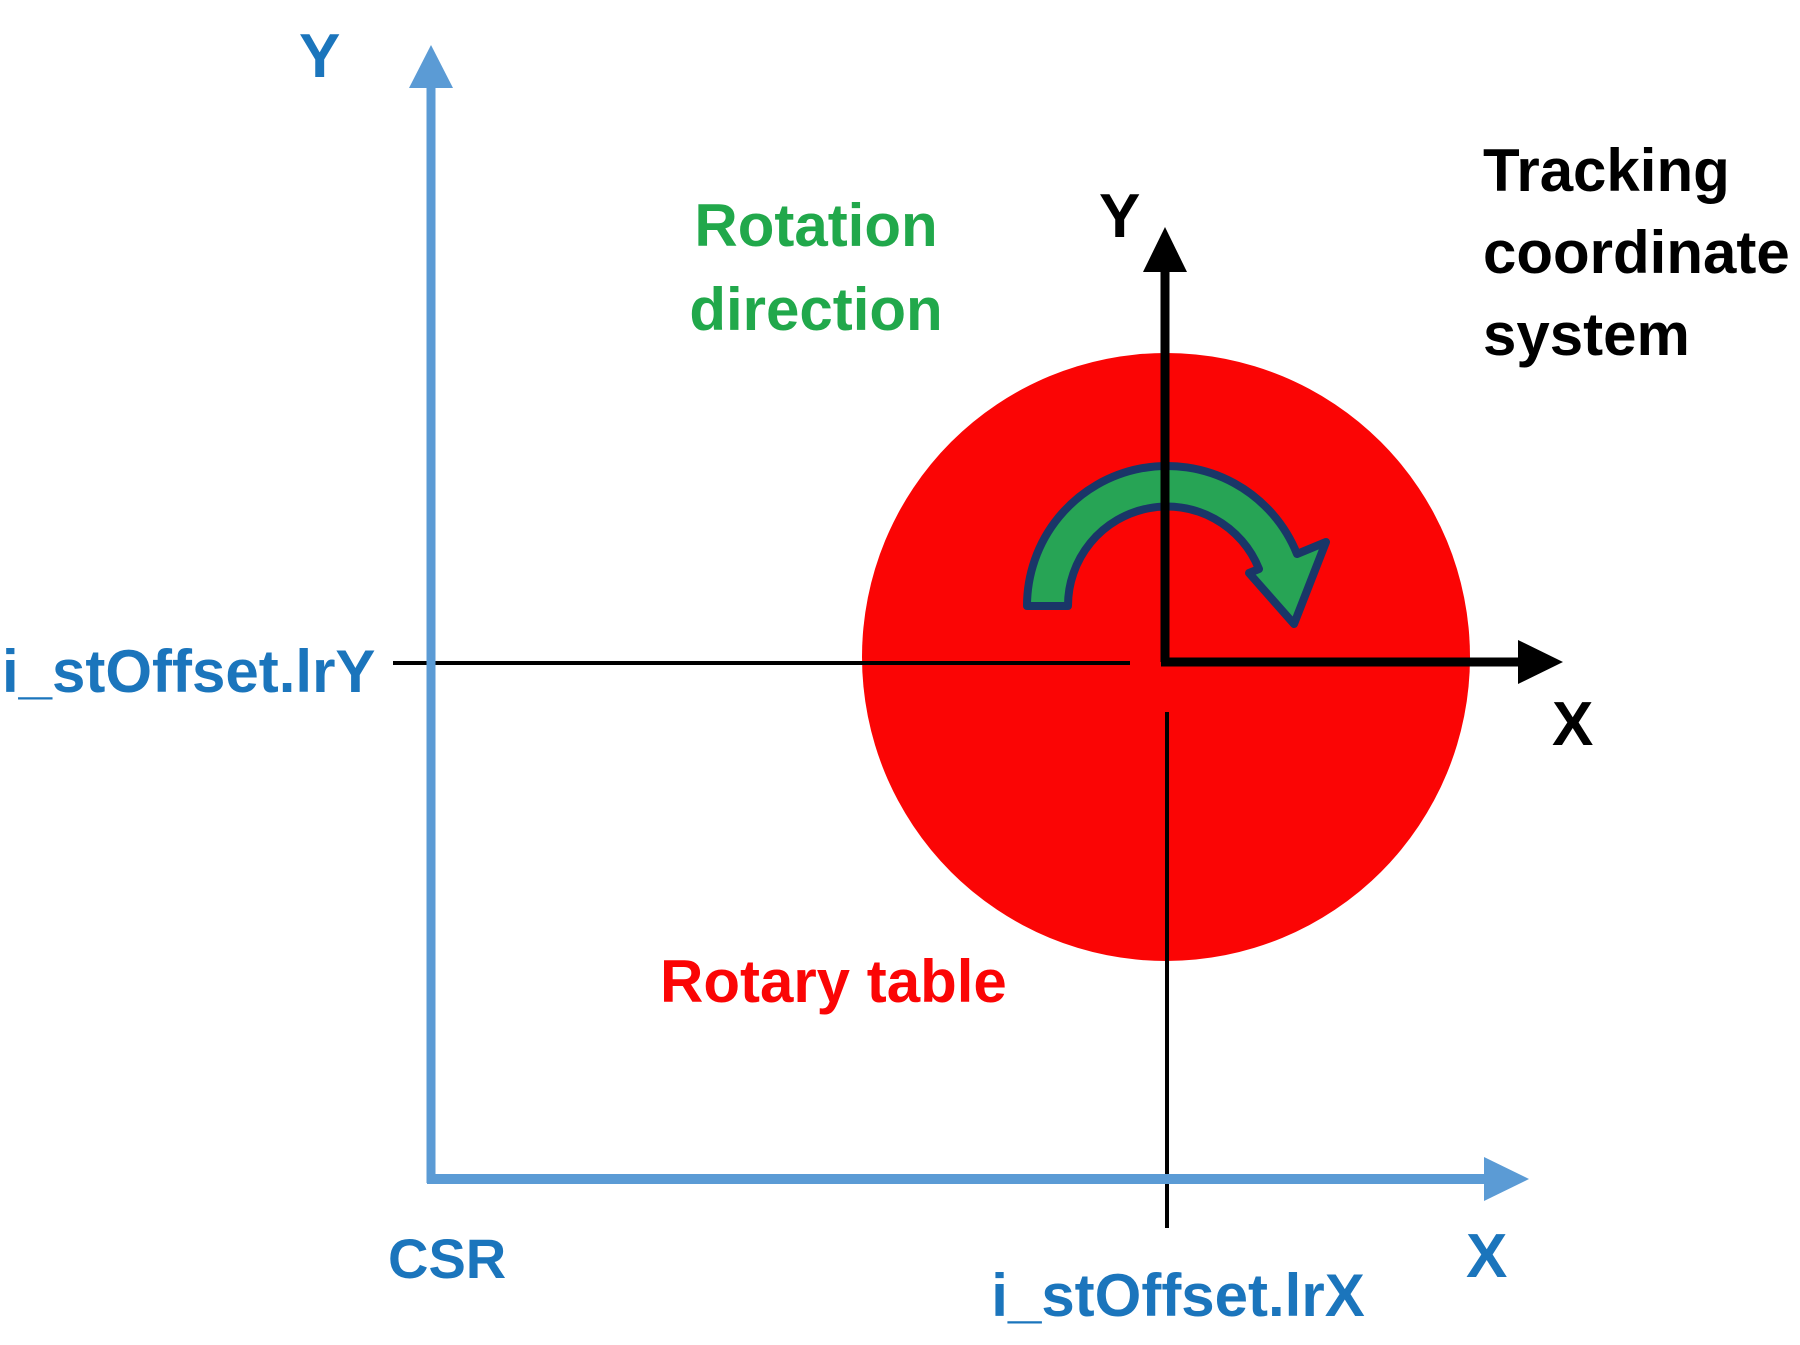 This screenshot has height=1345, width=1800. Describe the element at coordinates (1178, 1295) in the screenshot. I see `offset-lrx-label: i_stOffset.lrX` at that location.